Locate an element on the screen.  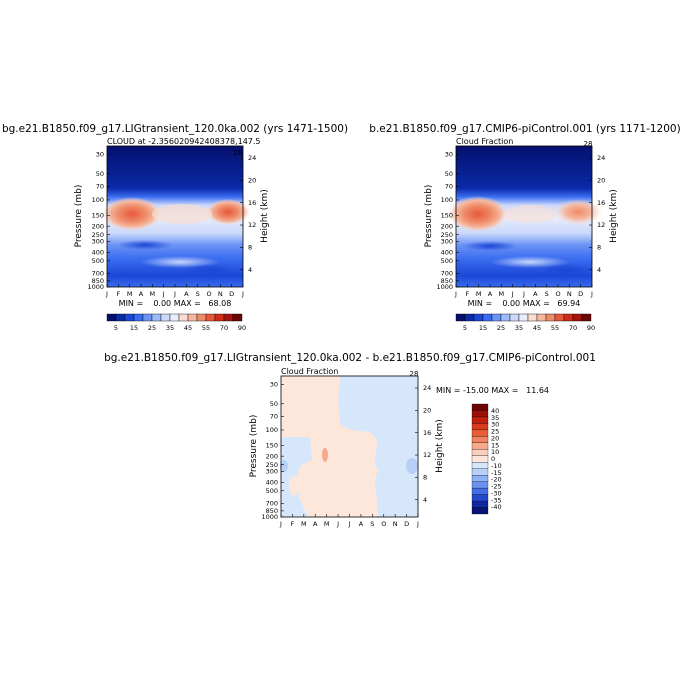
colorbar-label: 35 is located at coordinates (519, 328).